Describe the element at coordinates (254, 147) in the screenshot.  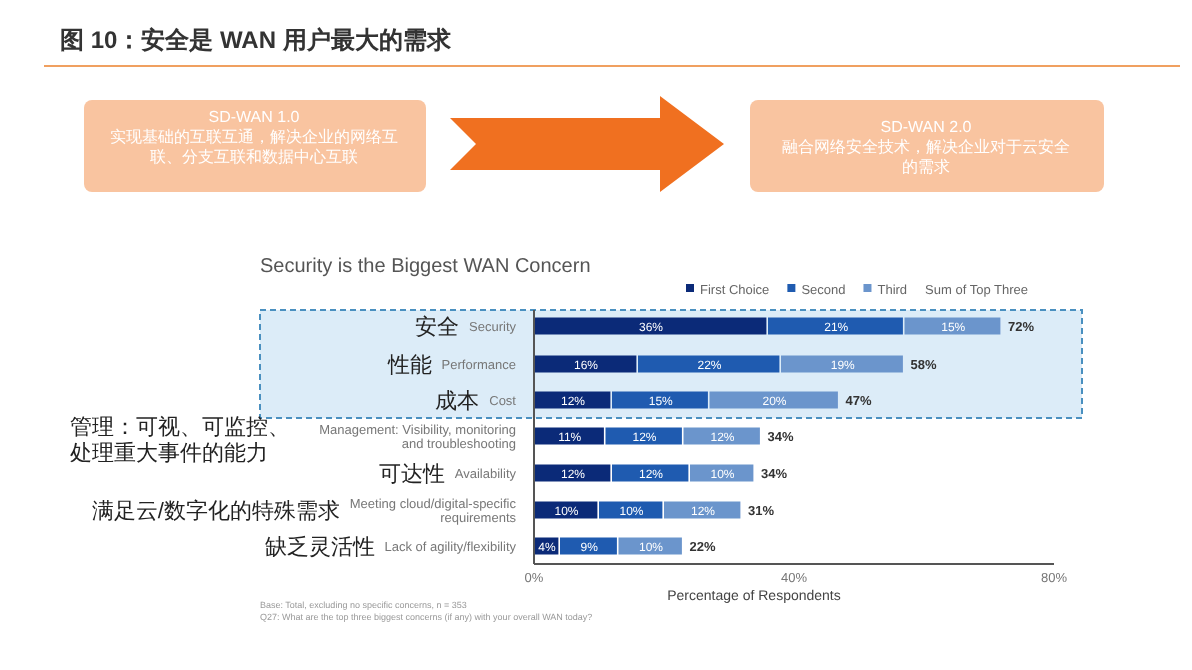
I see `text: 实现基础的互联互通，解决企业的网络互联、分支互联和数据中心互联` at that location.